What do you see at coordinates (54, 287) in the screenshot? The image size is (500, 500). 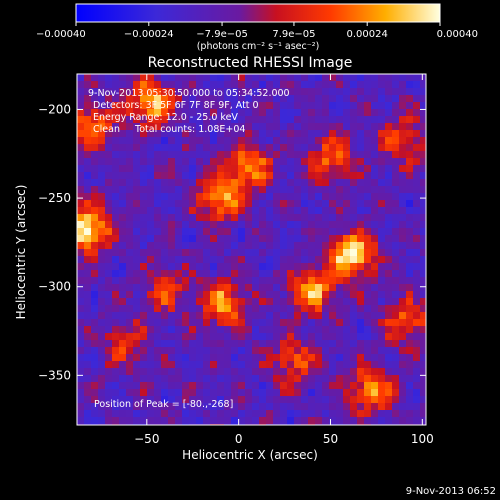 I see `y-tick-label: −300` at bounding box center [54, 287].